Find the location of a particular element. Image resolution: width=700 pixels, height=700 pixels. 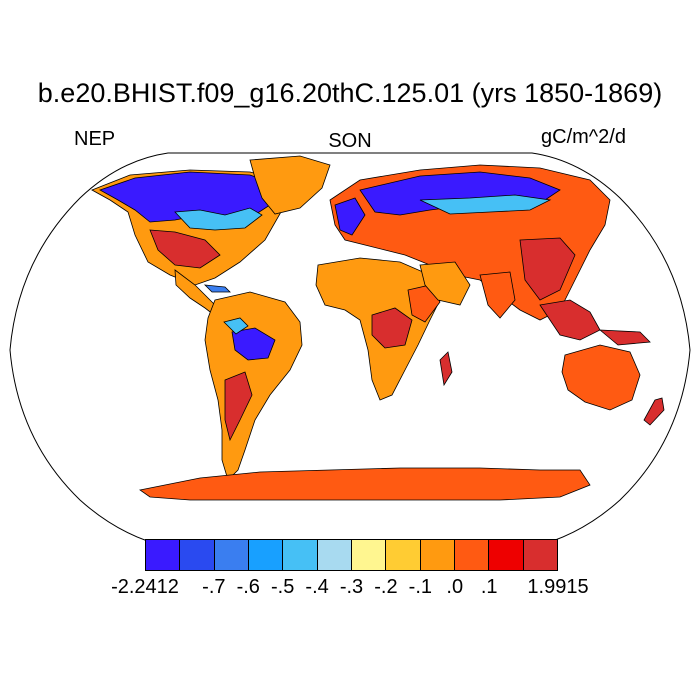

season-label: SON is located at coordinates (350, 141).